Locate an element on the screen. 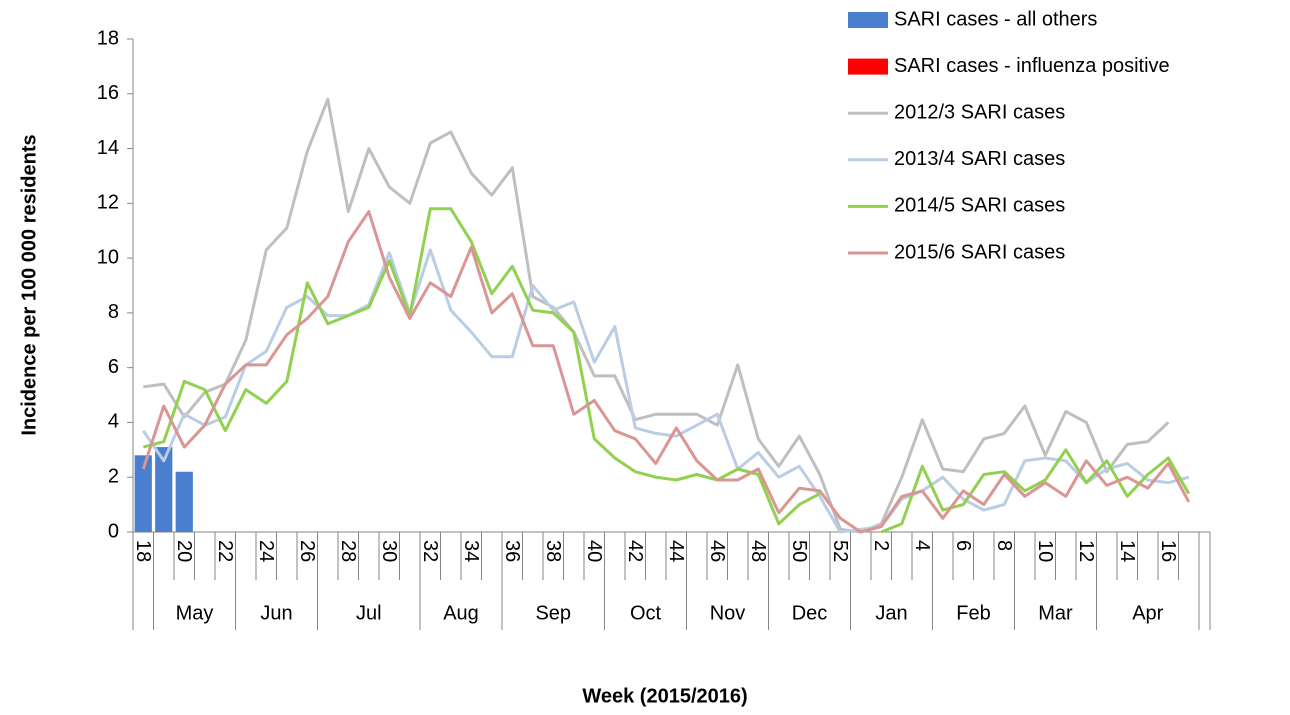 This screenshot has width=1290, height=715. x-axis-label: Week (2015/2016) is located at coordinates (664, 696).